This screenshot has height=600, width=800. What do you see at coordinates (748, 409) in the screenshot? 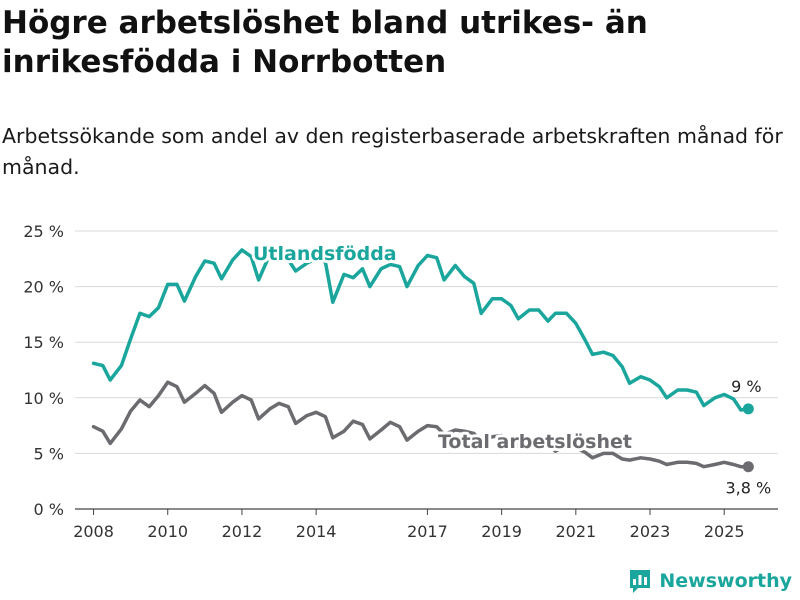
I see `end-point-utlandsfodda` at bounding box center [748, 409].